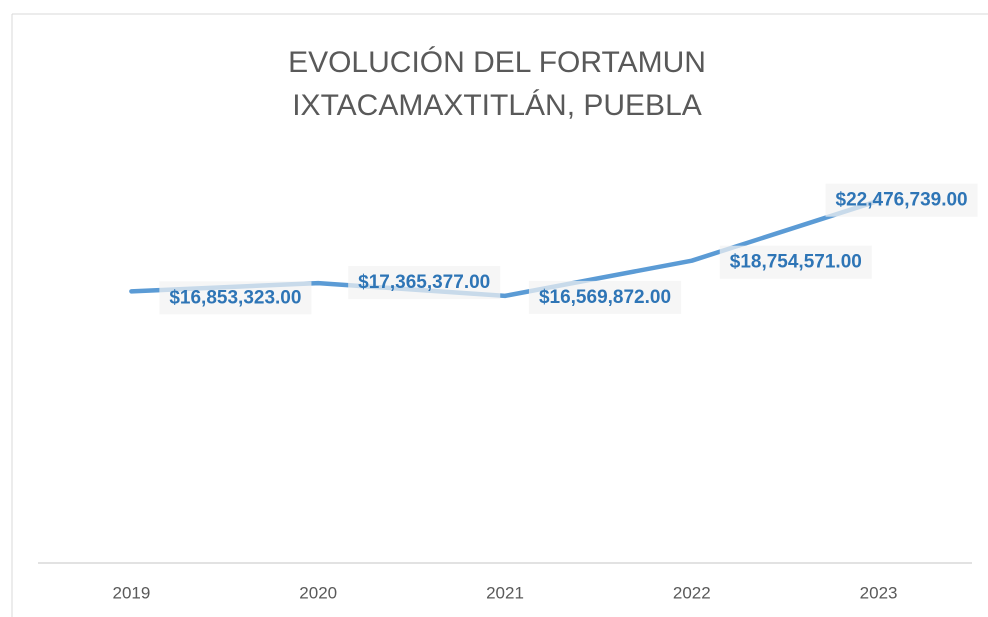 The width and height of the screenshot is (988, 617). Describe the element at coordinates (879, 592) in the screenshot. I see `x-tick-label: 2023` at that location.